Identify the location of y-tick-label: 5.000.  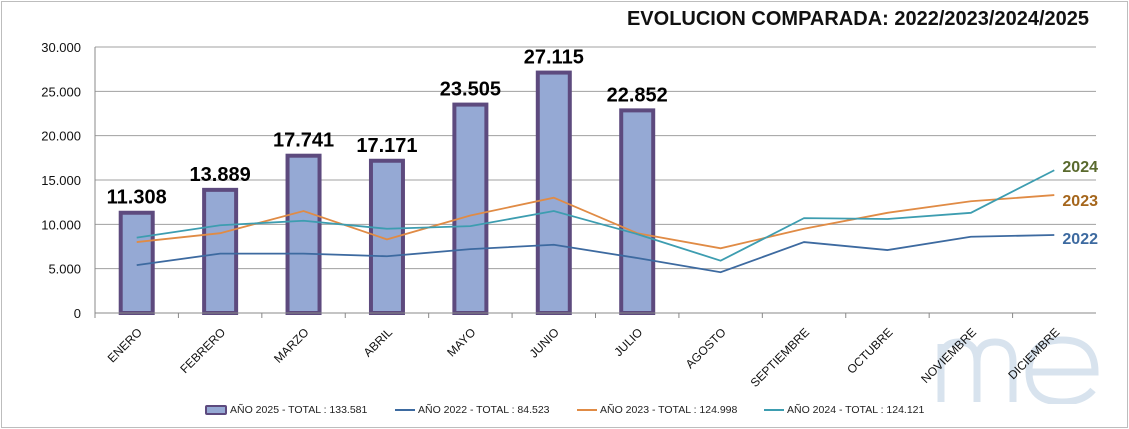
(64, 269).